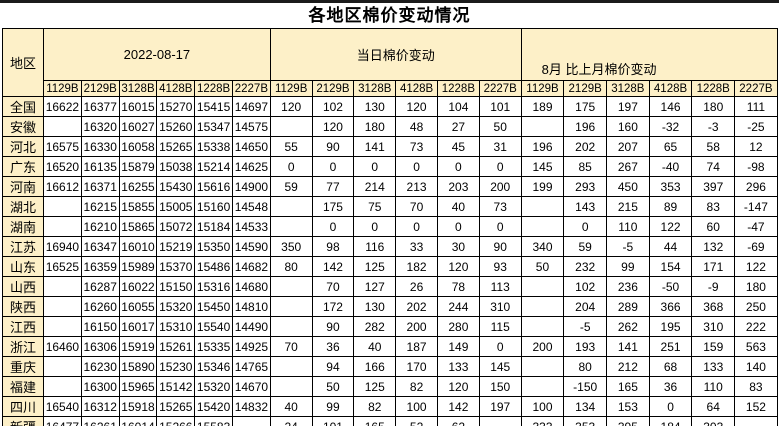  What do you see at coordinates (585, 266) in the screenshot?
I see `monthly-change-cell: 232` at bounding box center [585, 266].